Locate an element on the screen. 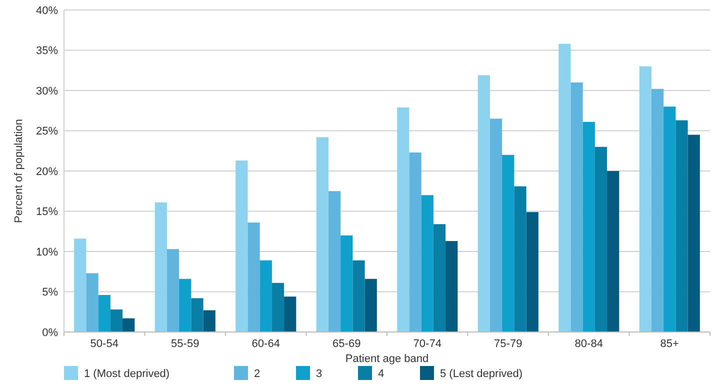  y-tick-label: 10% is located at coordinates (47, 252).